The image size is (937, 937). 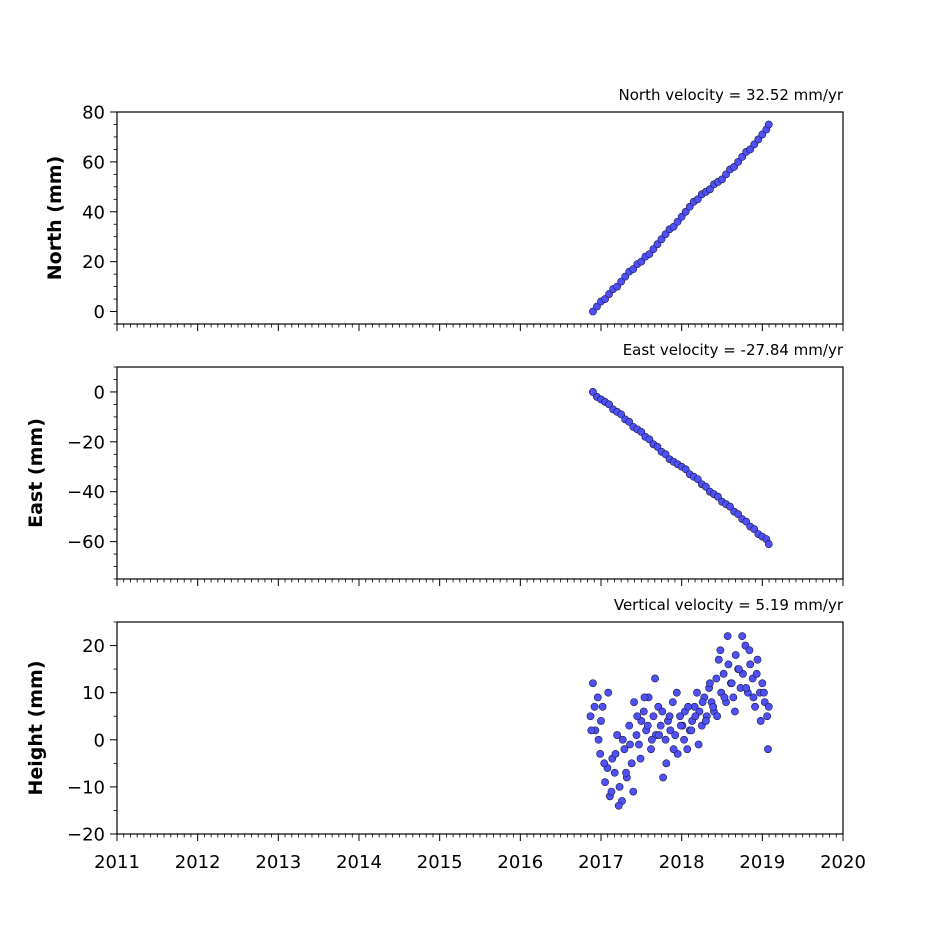 What do you see at coordinates (117, 862) in the screenshot?
I see `x-tick-label: 2011` at bounding box center [117, 862].